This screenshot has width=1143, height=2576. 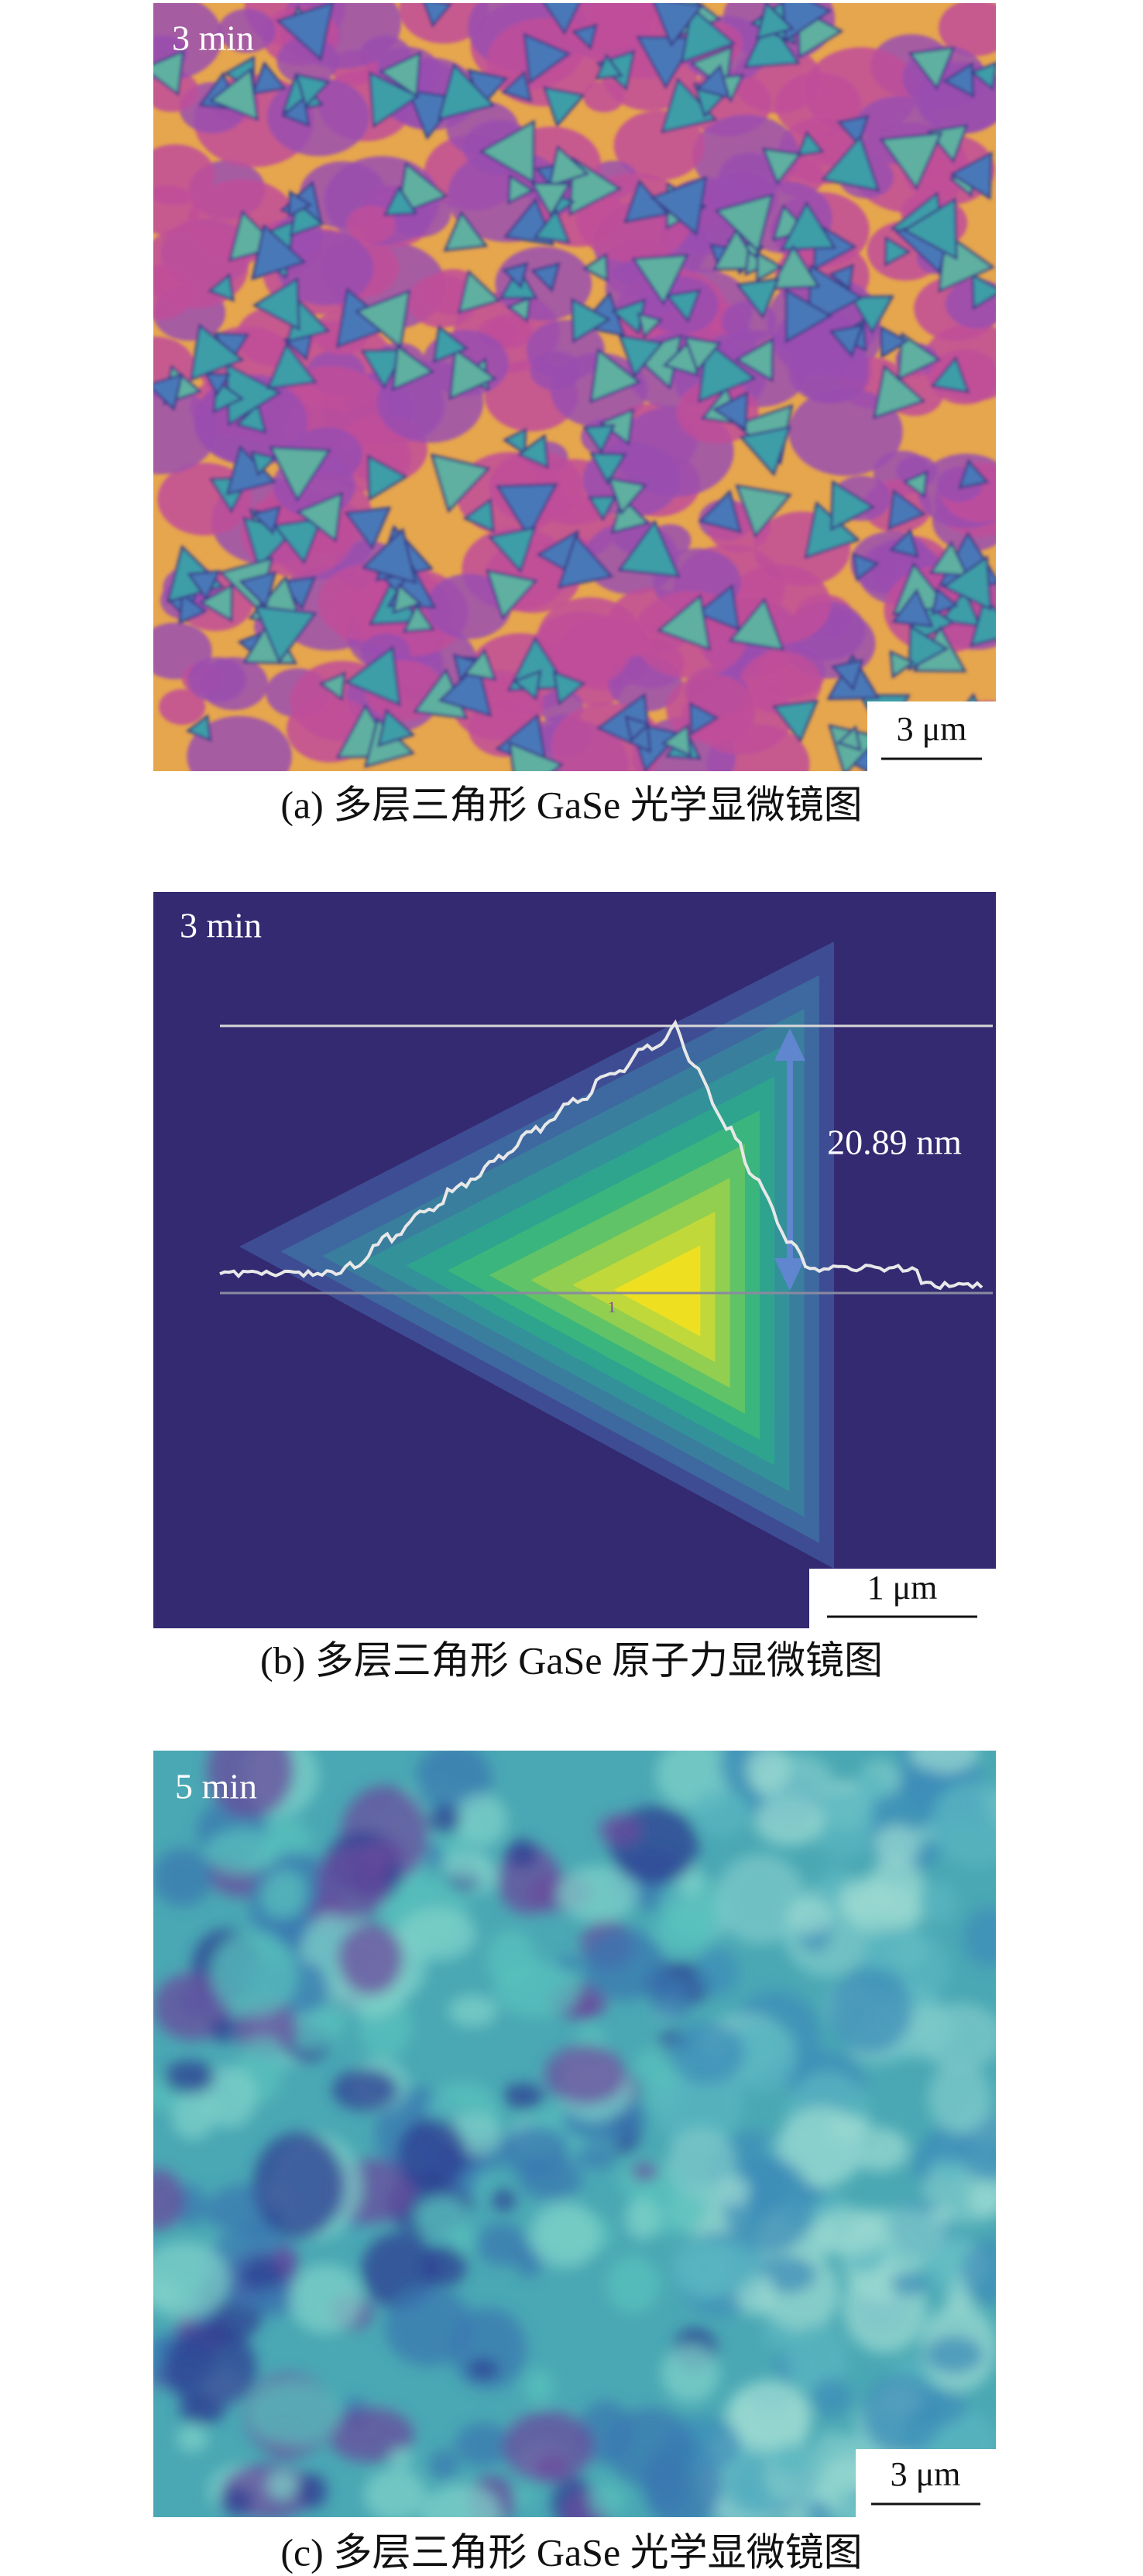 I want to click on caption: (b) 多层三角形 GaSe 原子力显微镜图, so click(x=571, y=1660).